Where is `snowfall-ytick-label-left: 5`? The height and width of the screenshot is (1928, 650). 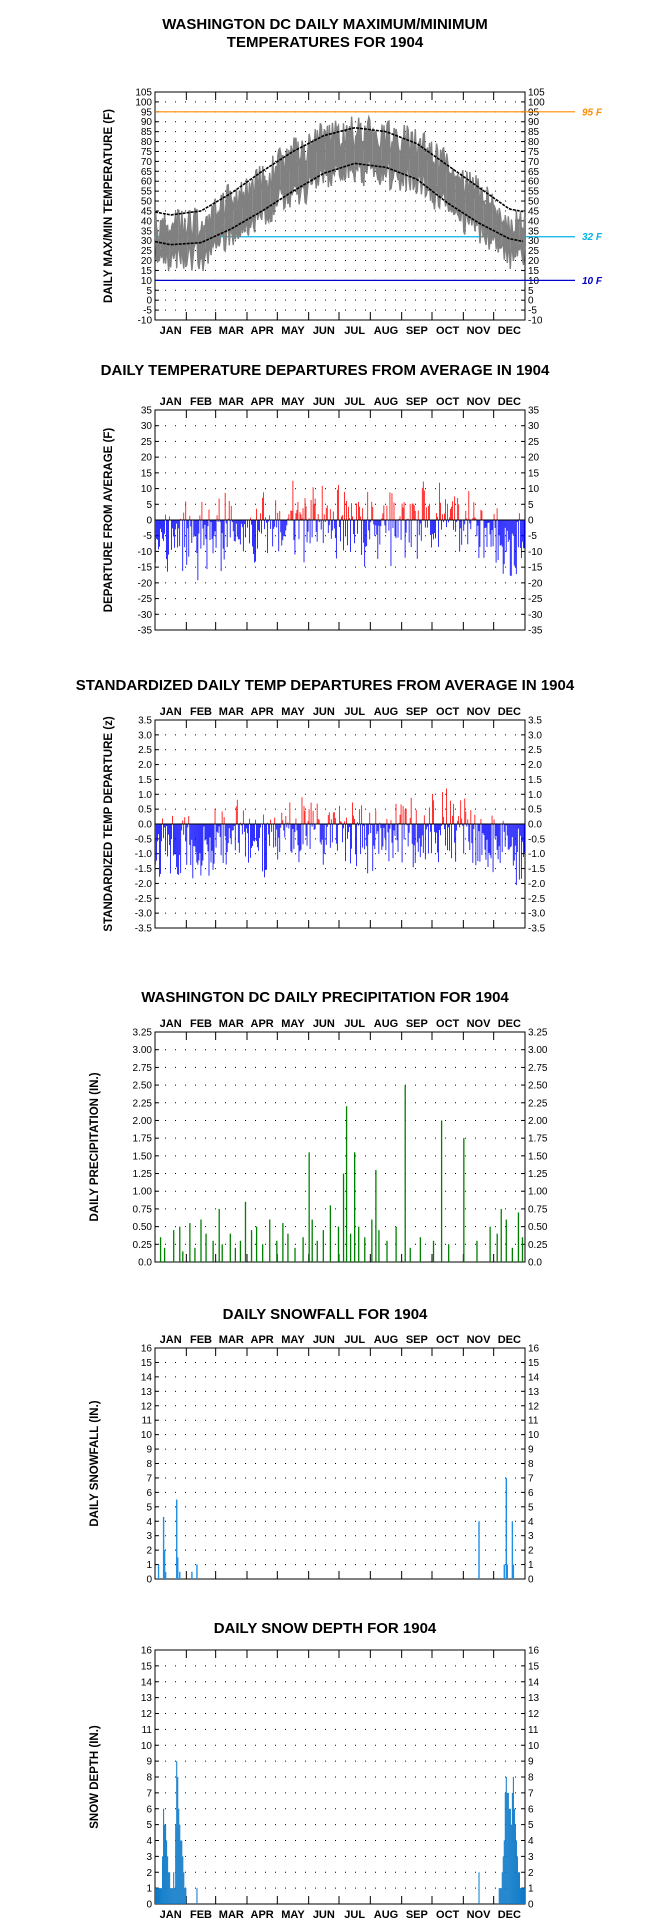 snowfall-ytick-label-left: 5 is located at coordinates (149, 1507).